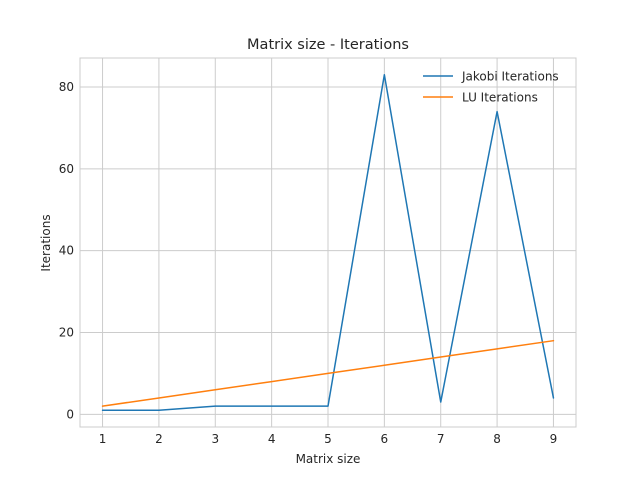 The width and height of the screenshot is (640, 480). Describe the element at coordinates (510, 77) in the screenshot. I see `legend-label: Jakobi Iterations` at that location.